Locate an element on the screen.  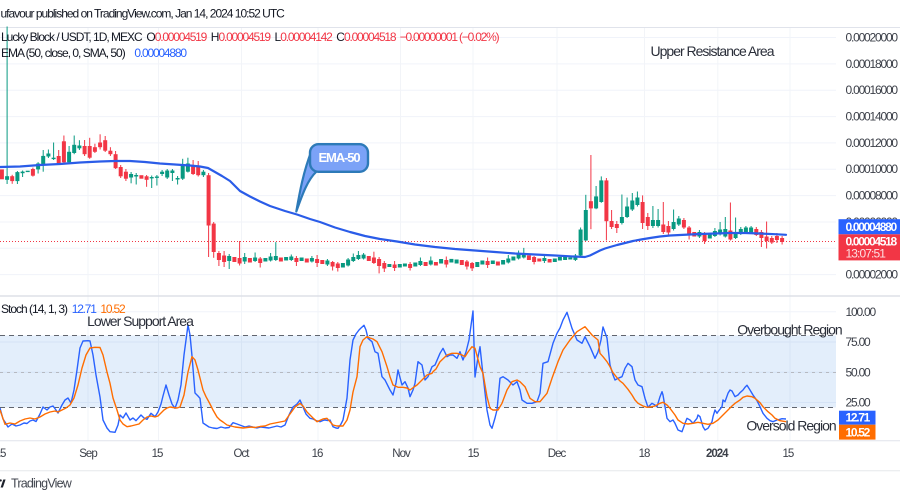
svg-text: 0.00014000 is located at coordinates (872, 117).